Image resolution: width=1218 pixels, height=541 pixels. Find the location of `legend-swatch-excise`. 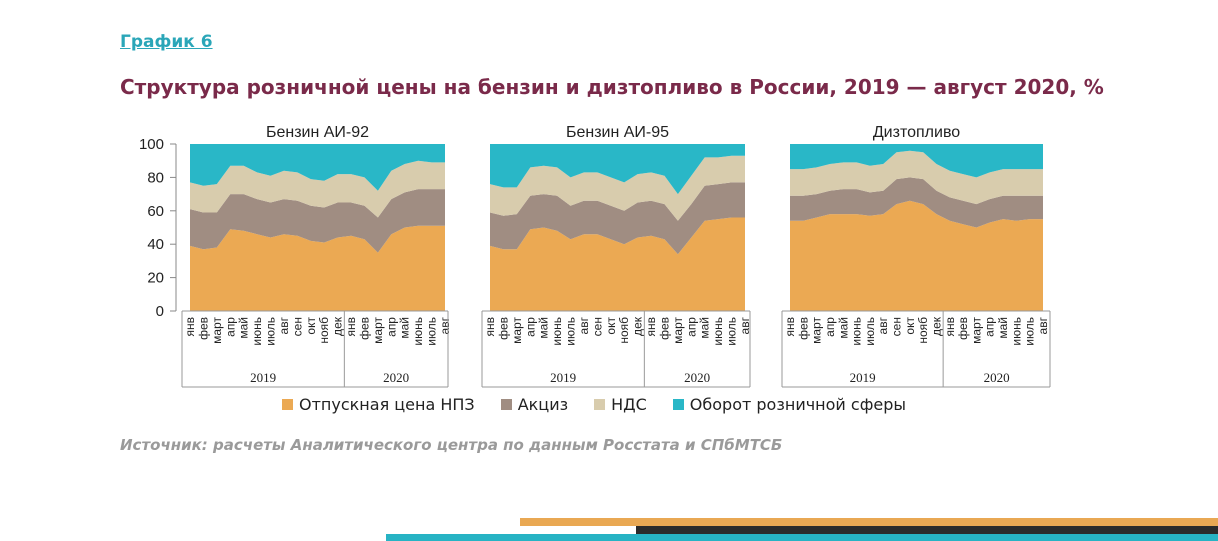

legend-swatch-excise is located at coordinates (506, 404).